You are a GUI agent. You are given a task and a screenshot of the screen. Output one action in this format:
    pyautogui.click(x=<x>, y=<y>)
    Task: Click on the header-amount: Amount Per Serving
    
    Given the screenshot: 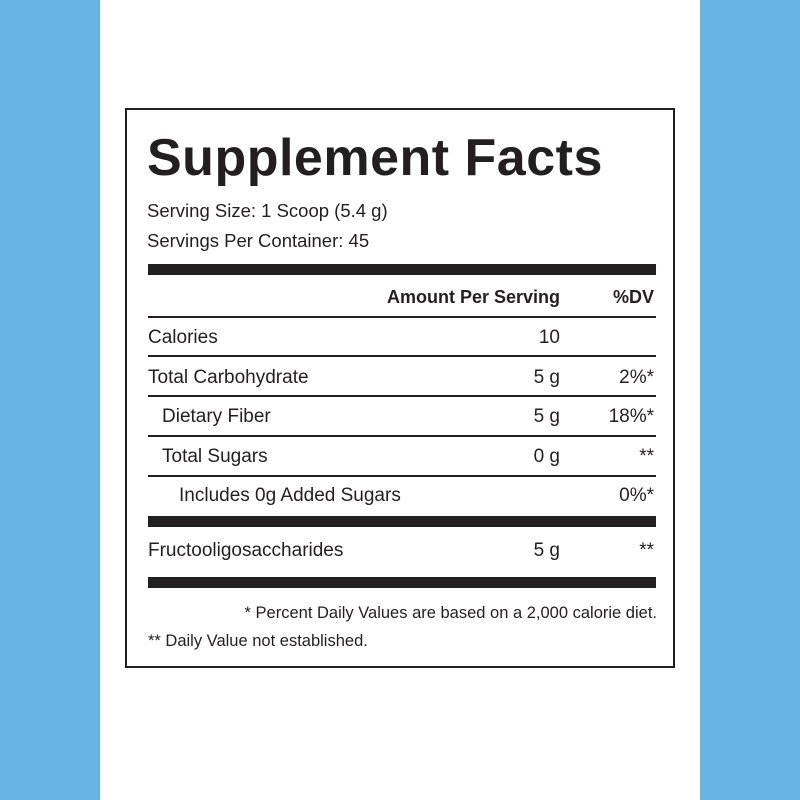 What is the action you would take?
    pyautogui.click(x=473, y=297)
    